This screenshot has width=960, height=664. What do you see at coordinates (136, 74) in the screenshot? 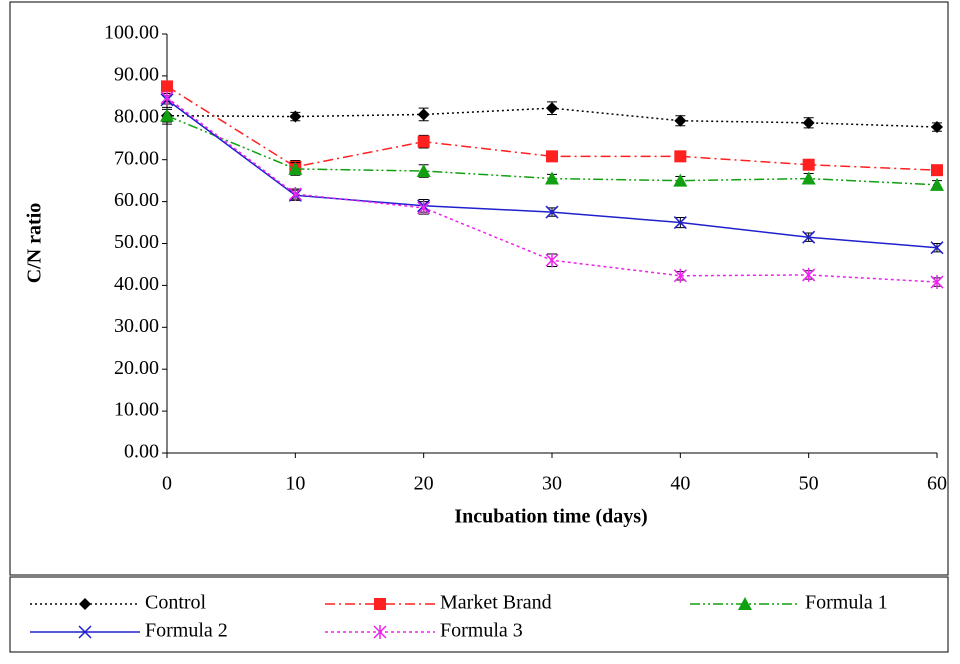
I see `y-tick-label: 90.00` at bounding box center [136, 74].